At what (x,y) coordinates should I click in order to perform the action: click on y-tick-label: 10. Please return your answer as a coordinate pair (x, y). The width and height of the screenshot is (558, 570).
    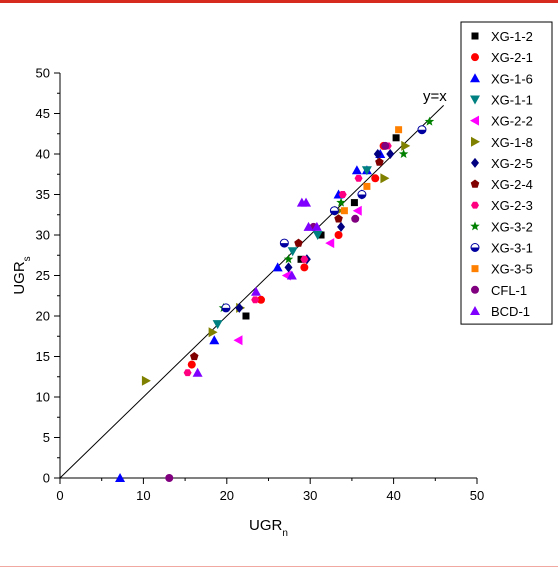
    Looking at the image, I should click on (43, 397).